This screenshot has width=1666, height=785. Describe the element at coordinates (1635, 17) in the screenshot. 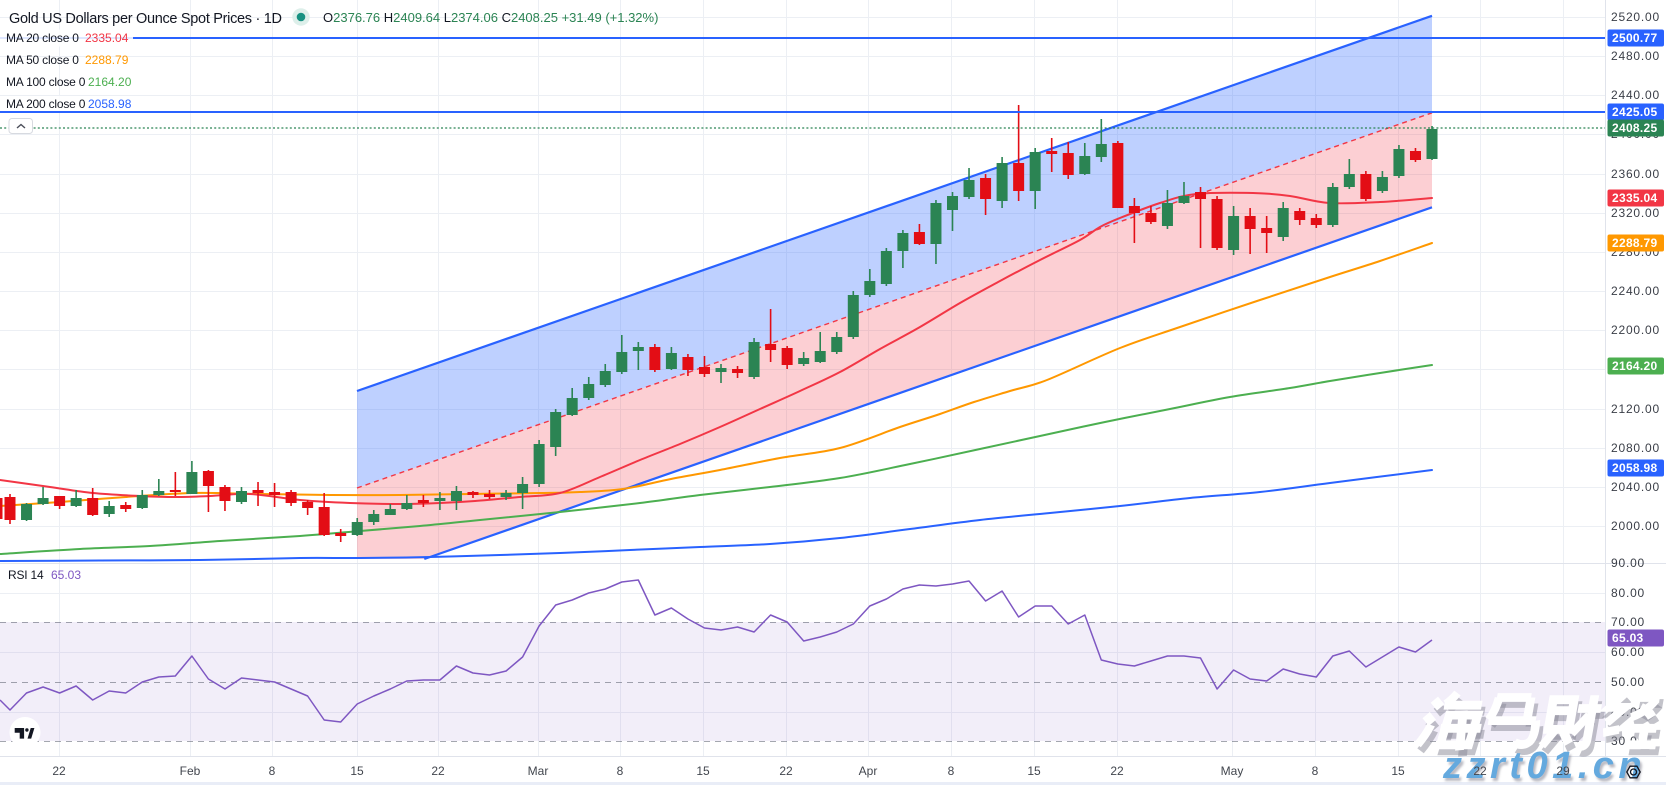

I see `svg-text: 2520.00` at that location.